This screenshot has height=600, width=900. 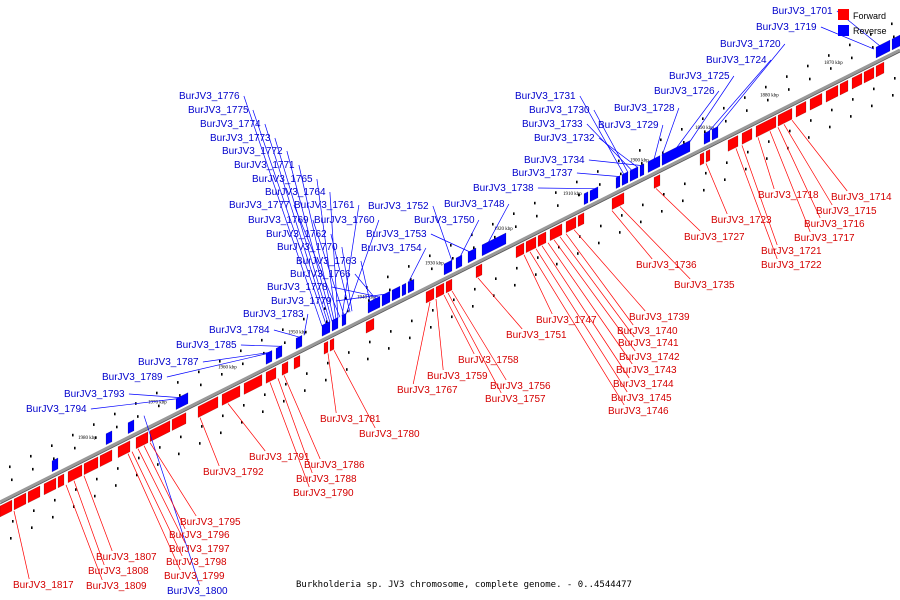 What do you see at coordinates (168, 362) in the screenshot?
I see `gene-label: BurJV3_1787` at bounding box center [168, 362].